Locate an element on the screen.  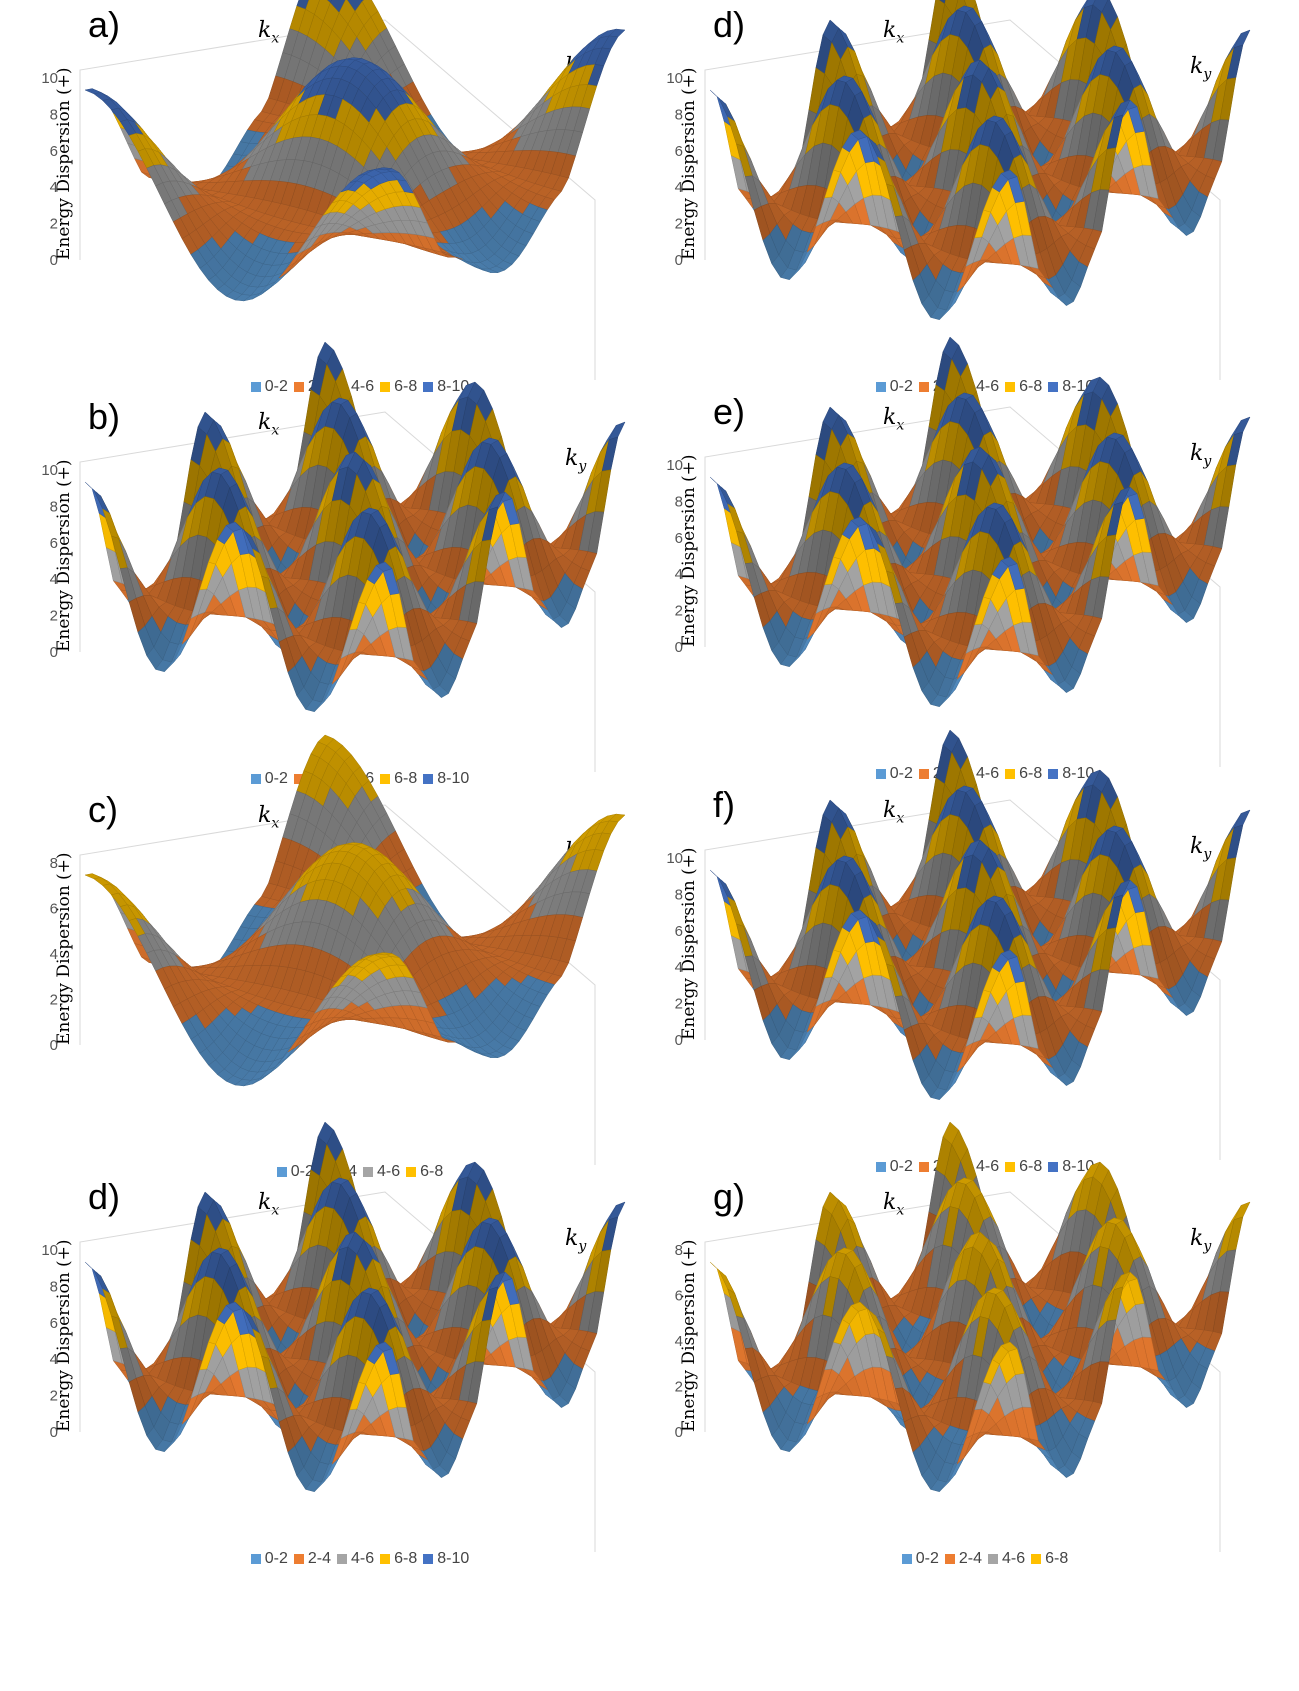
legend-item: 2-4 is located at coordinates (312, 1559).